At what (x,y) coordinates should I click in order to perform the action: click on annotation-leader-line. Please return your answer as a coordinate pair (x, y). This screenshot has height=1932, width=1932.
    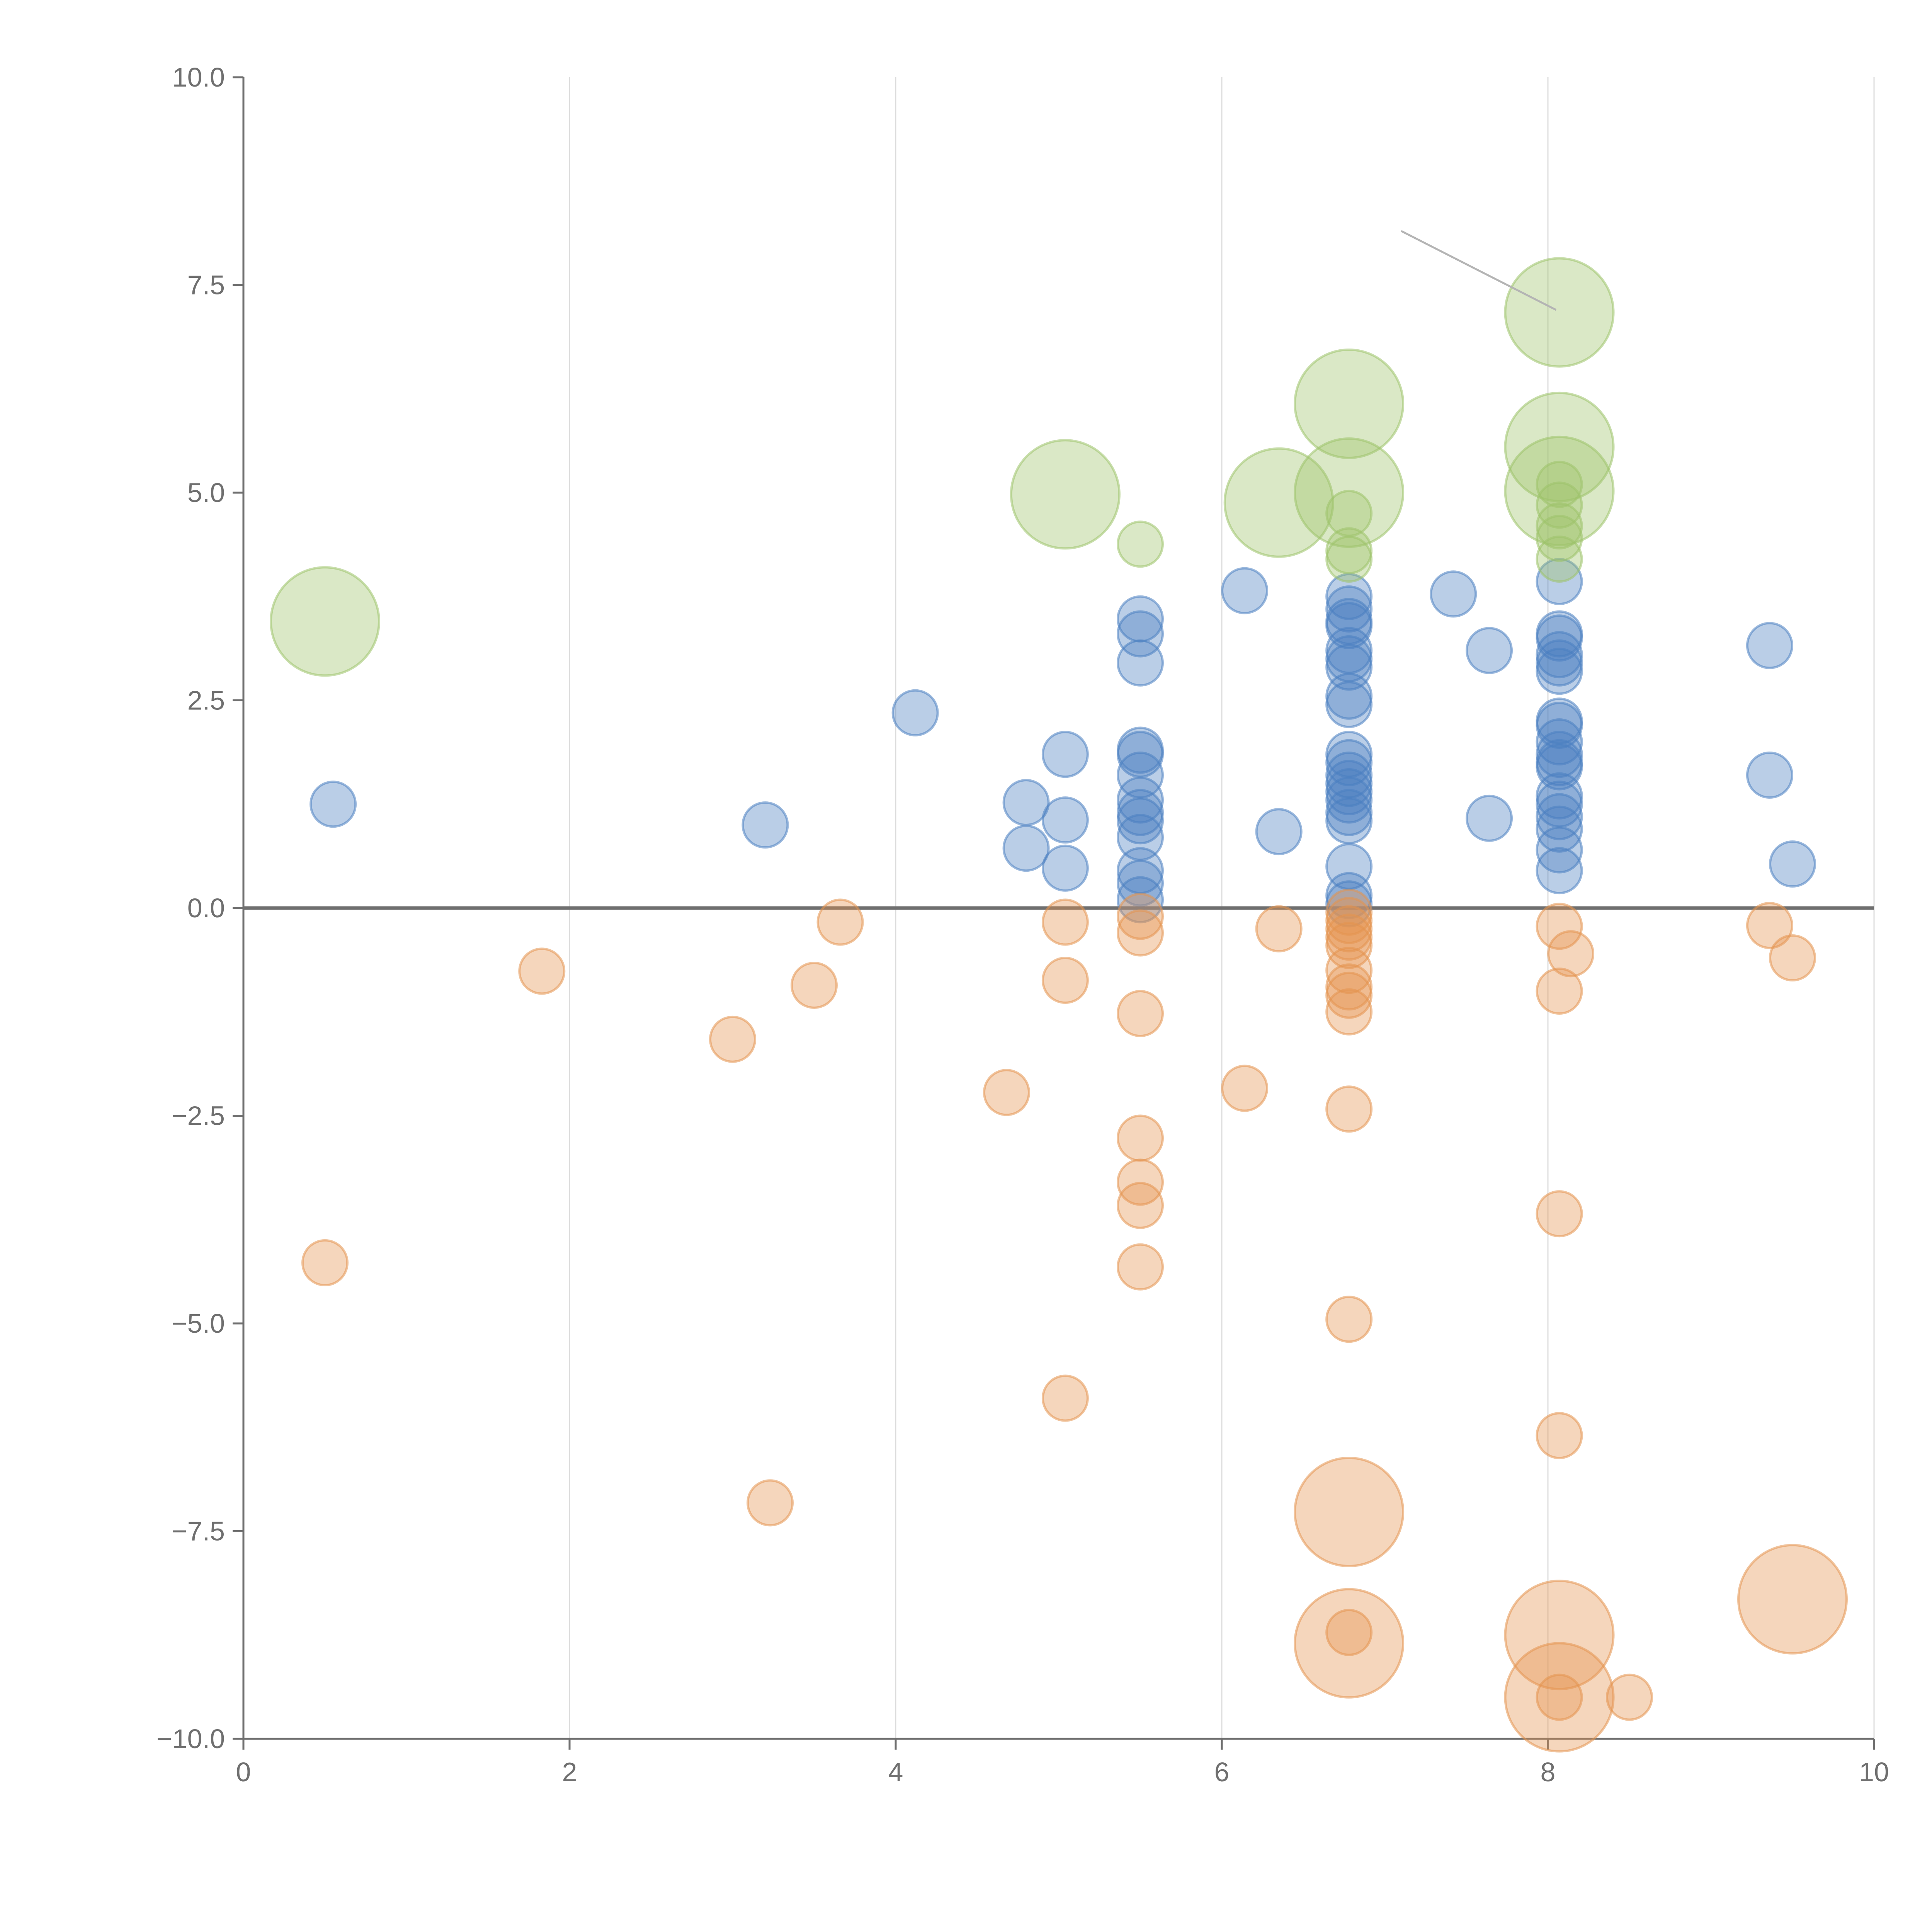
    Looking at the image, I should click on (1479, 271).